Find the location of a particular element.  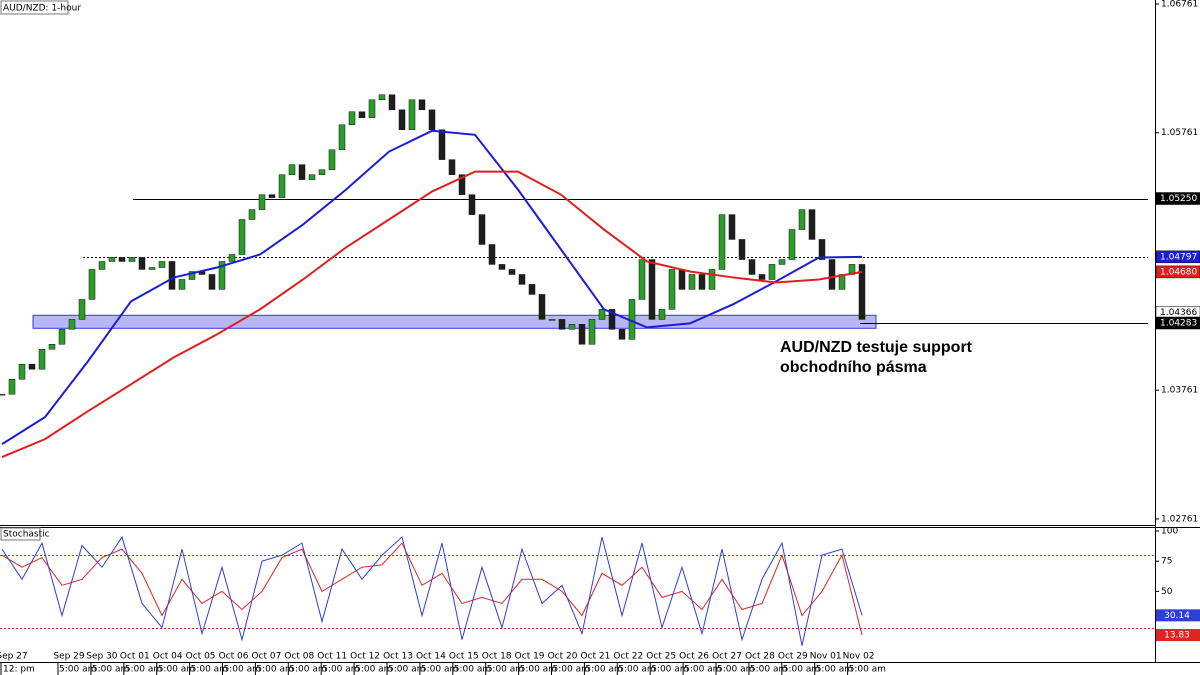

x-date-label: Nov 02 is located at coordinates (859, 657).